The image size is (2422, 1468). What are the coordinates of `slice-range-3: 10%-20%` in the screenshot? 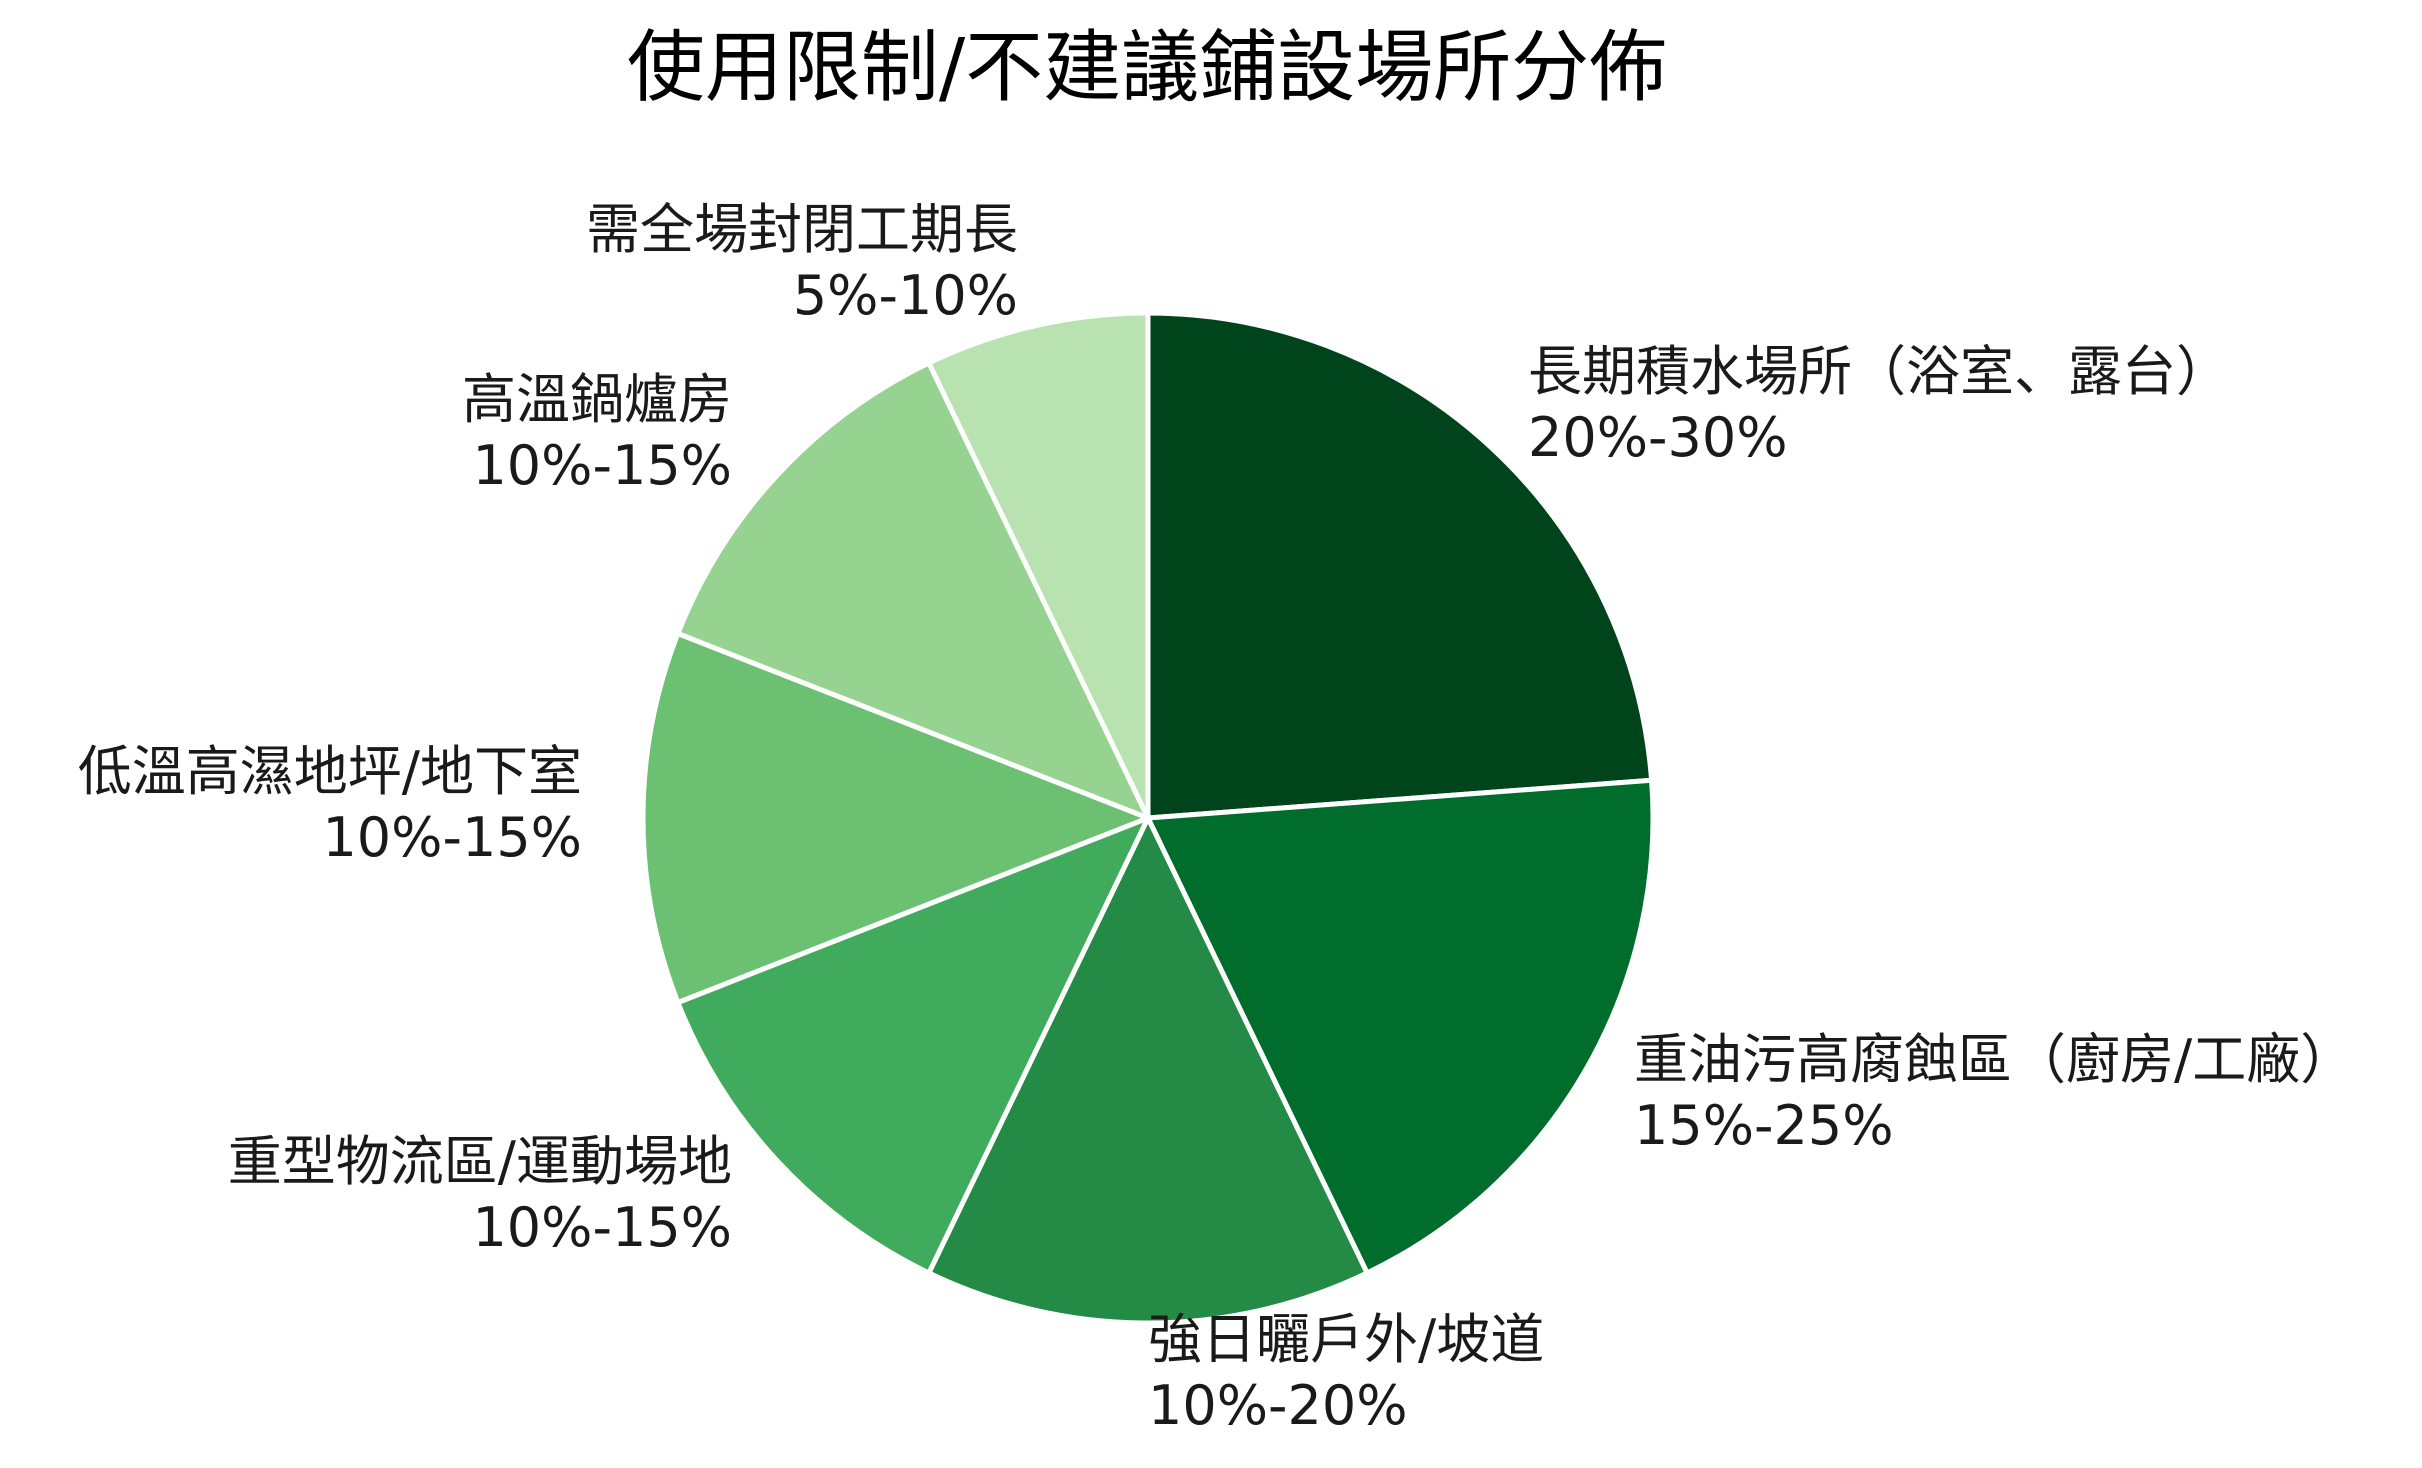 It's located at (1278, 1405).